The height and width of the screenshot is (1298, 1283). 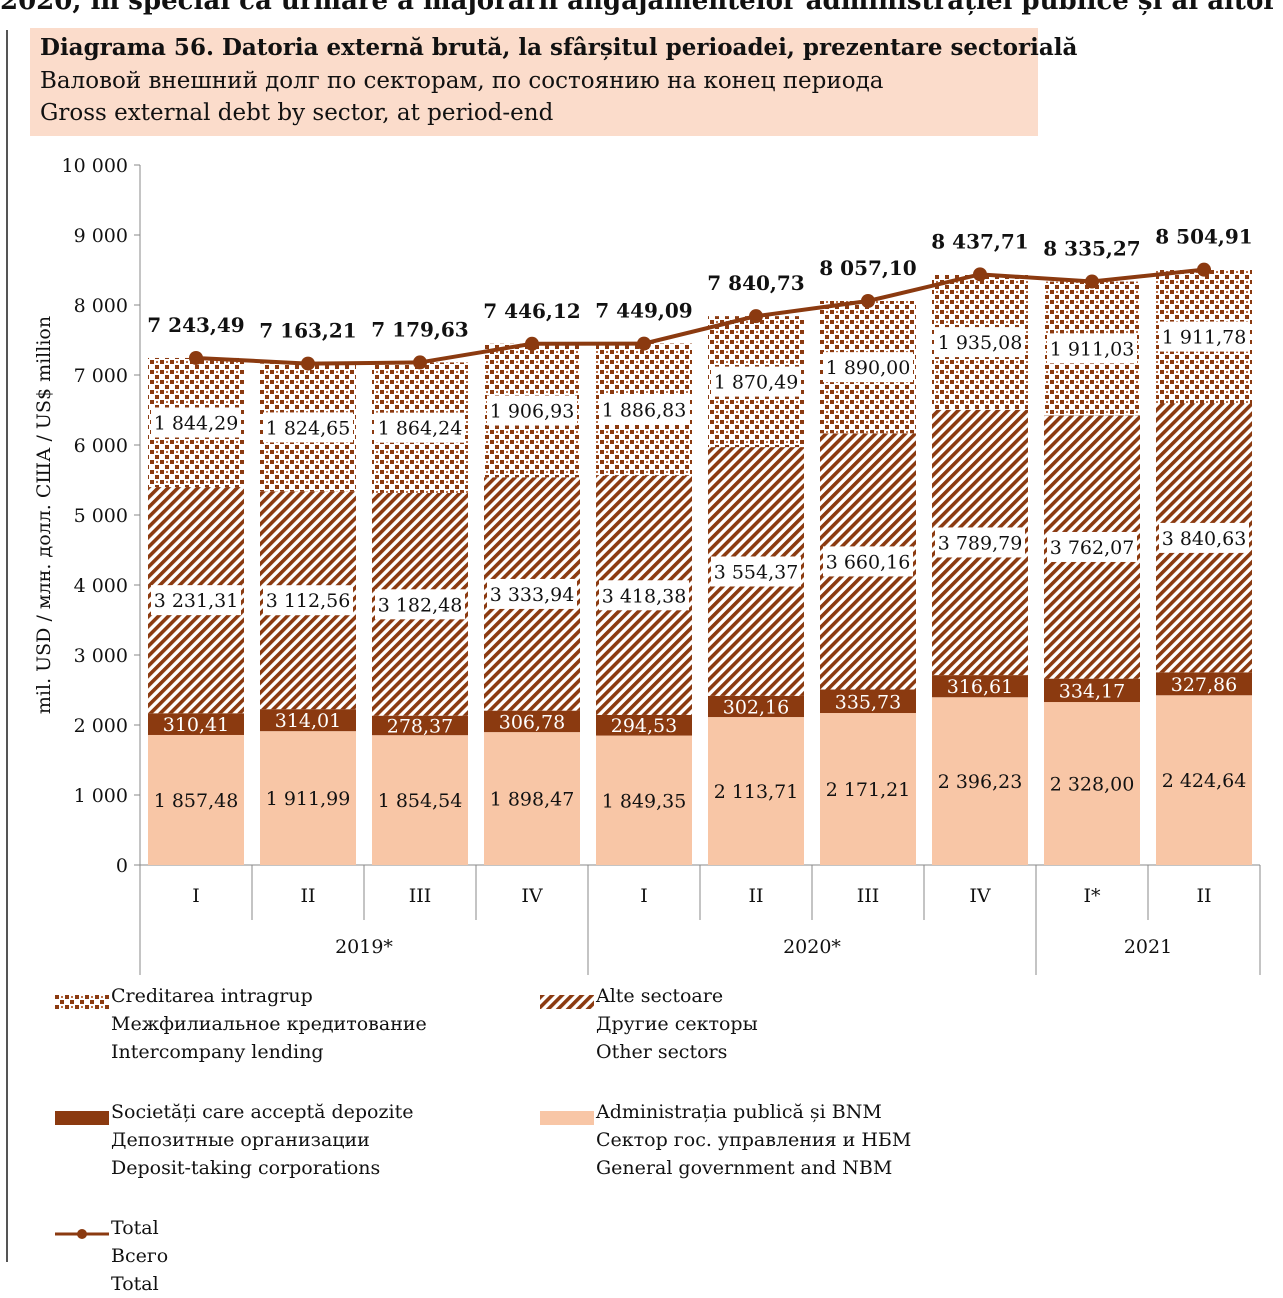 I want to click on data-label-intercompany: 1 886,83, so click(x=644, y=411).